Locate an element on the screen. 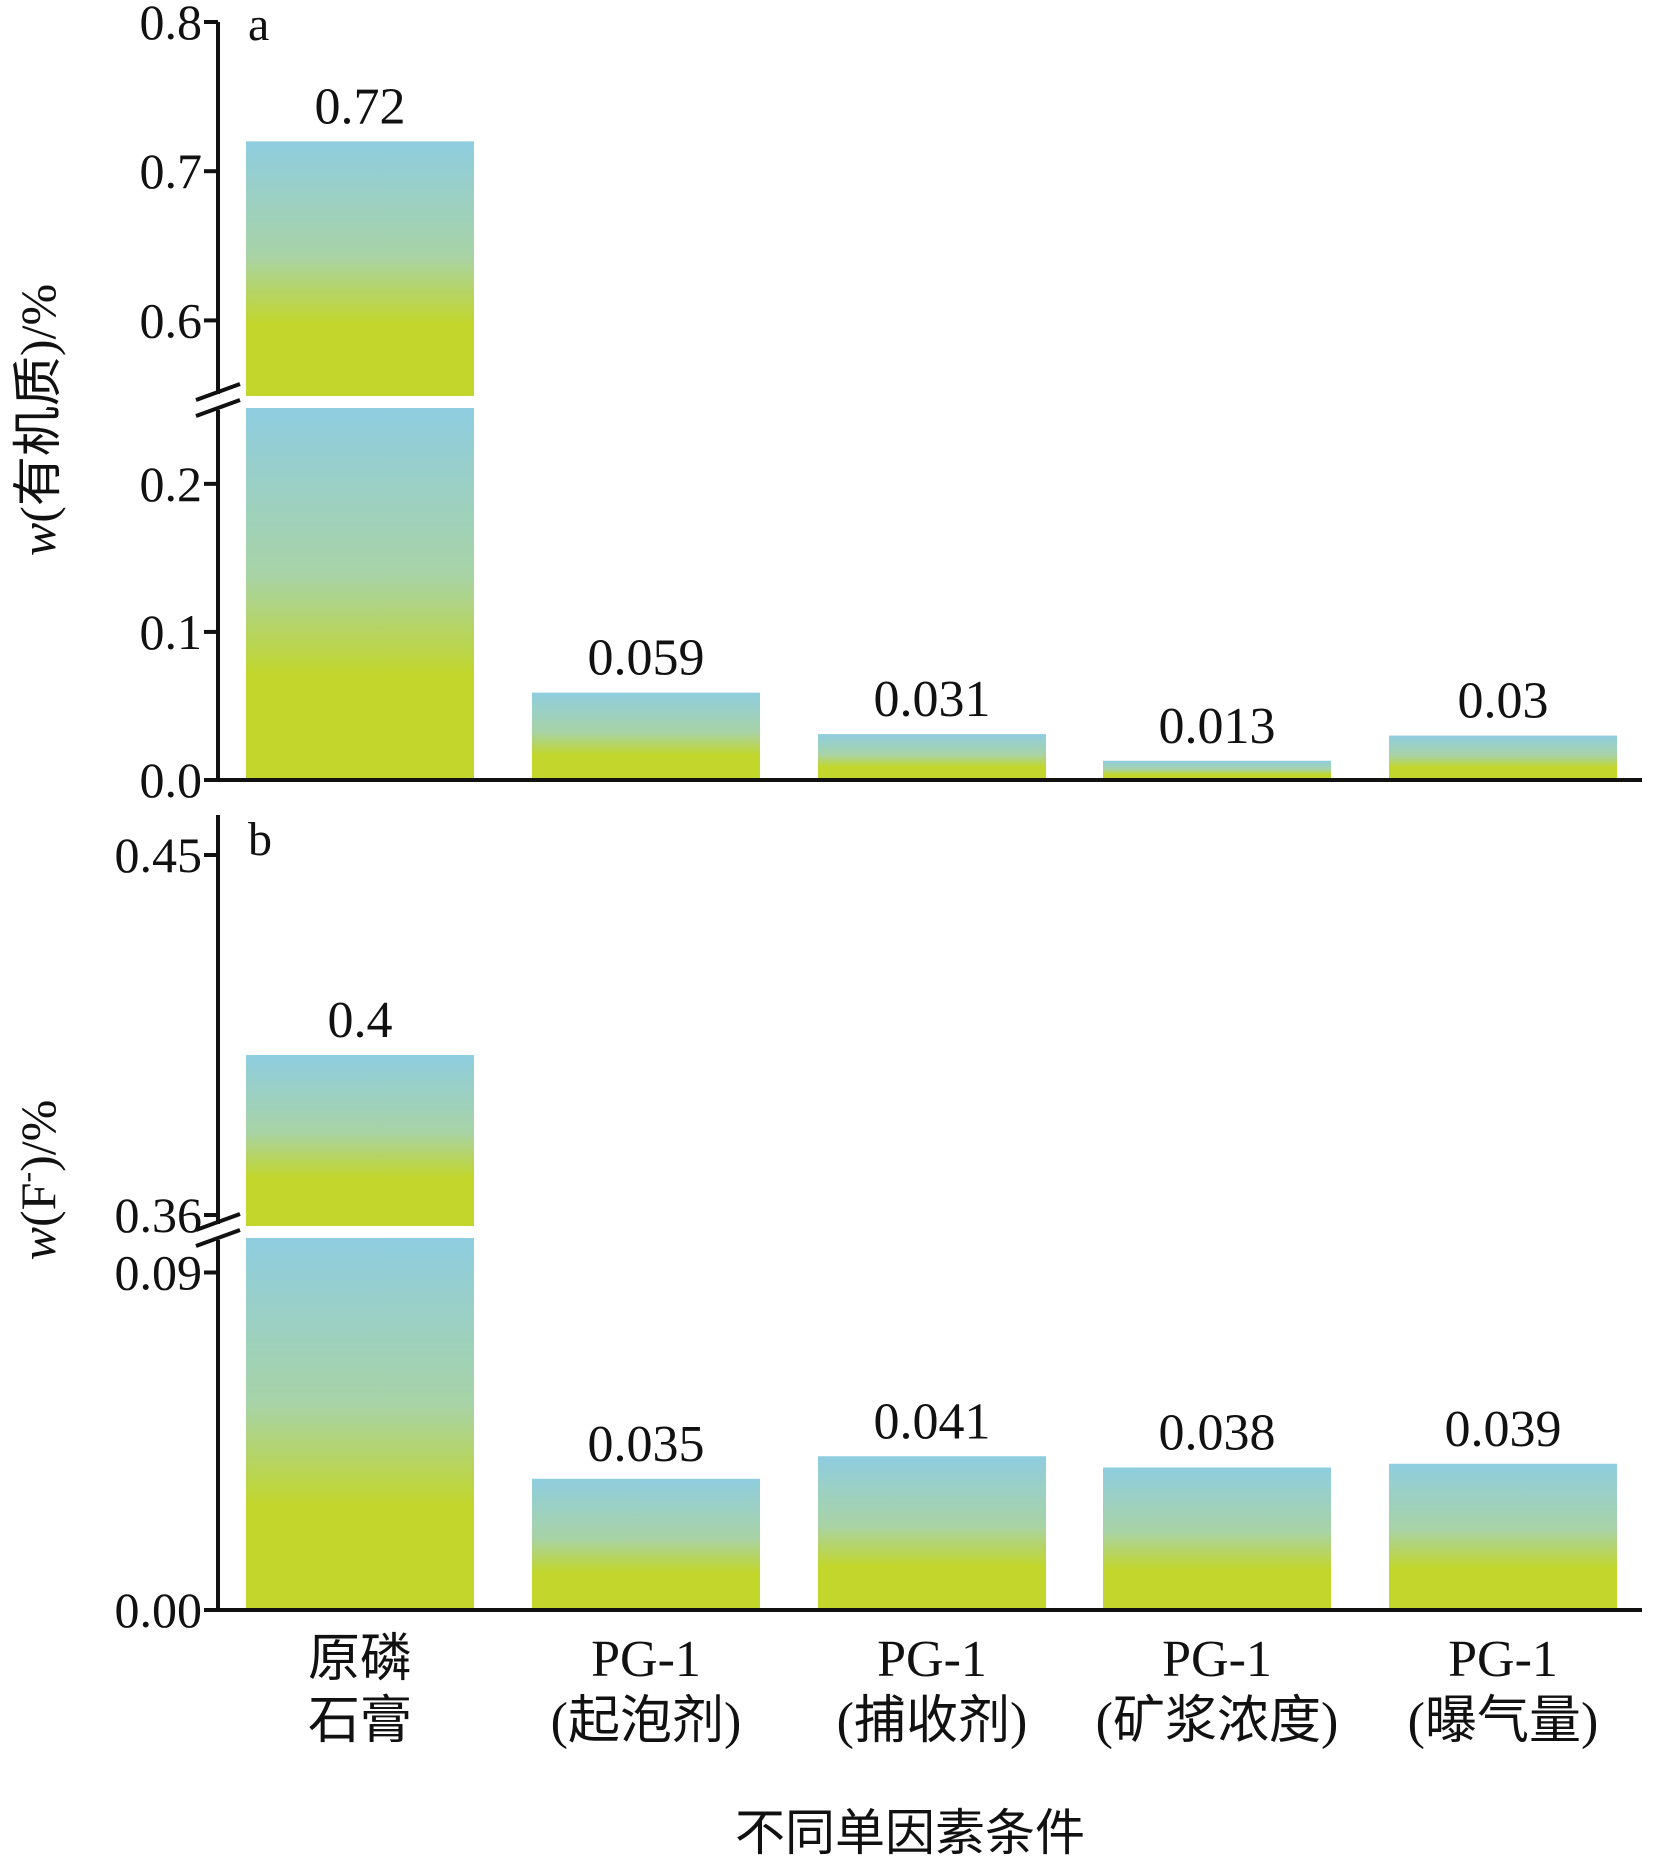 This screenshot has height=1866, width=1654. x-category-label-3-line1: PG-1 is located at coordinates (932, 1659).